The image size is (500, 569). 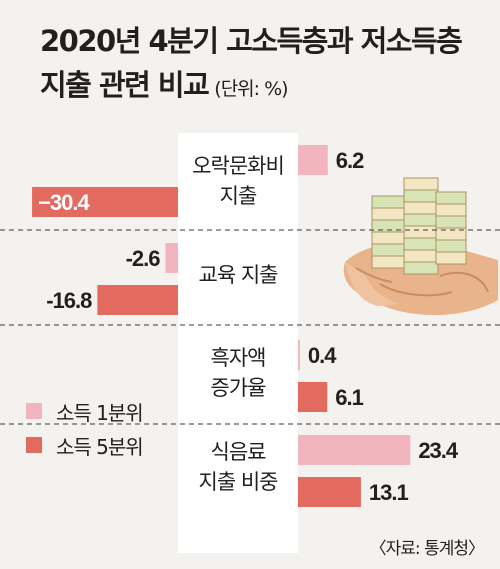 What do you see at coordinates (171, 258) in the screenshot?
I see `bar-q1-cat1` at bounding box center [171, 258].